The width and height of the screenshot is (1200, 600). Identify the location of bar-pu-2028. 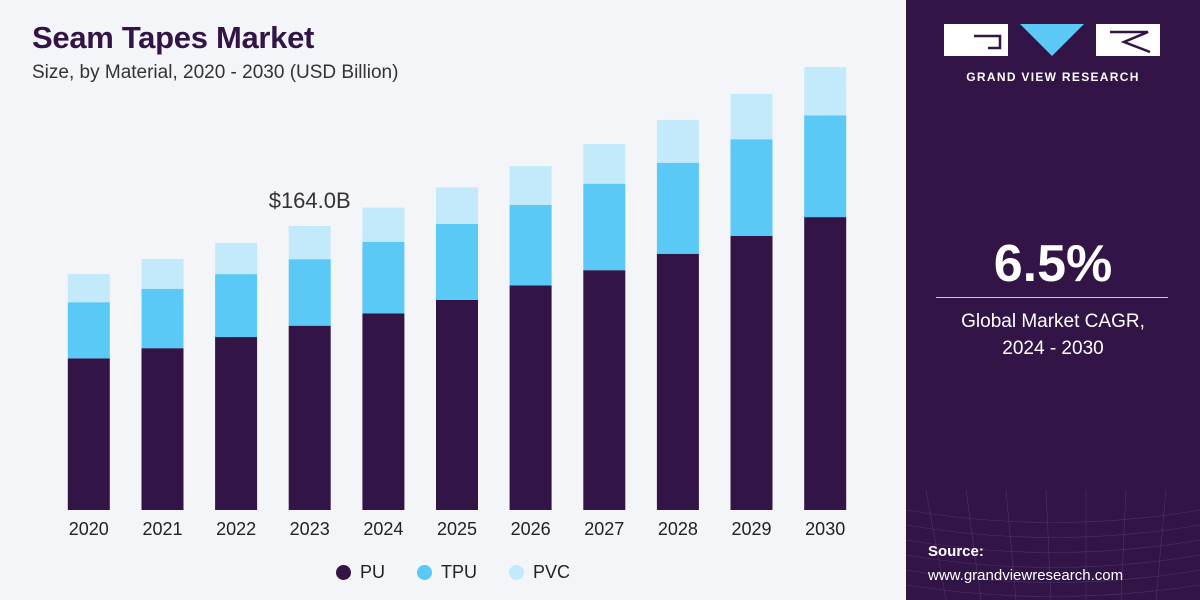
(677, 382).